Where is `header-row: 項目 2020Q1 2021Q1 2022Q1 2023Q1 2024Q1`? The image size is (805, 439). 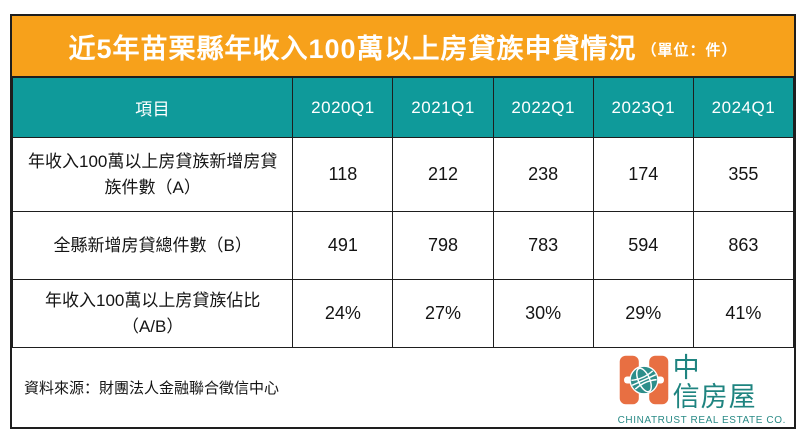
header-row: 項目 2020Q1 2021Q1 2022Q1 2023Q1 2024Q1 is located at coordinates (403, 107).